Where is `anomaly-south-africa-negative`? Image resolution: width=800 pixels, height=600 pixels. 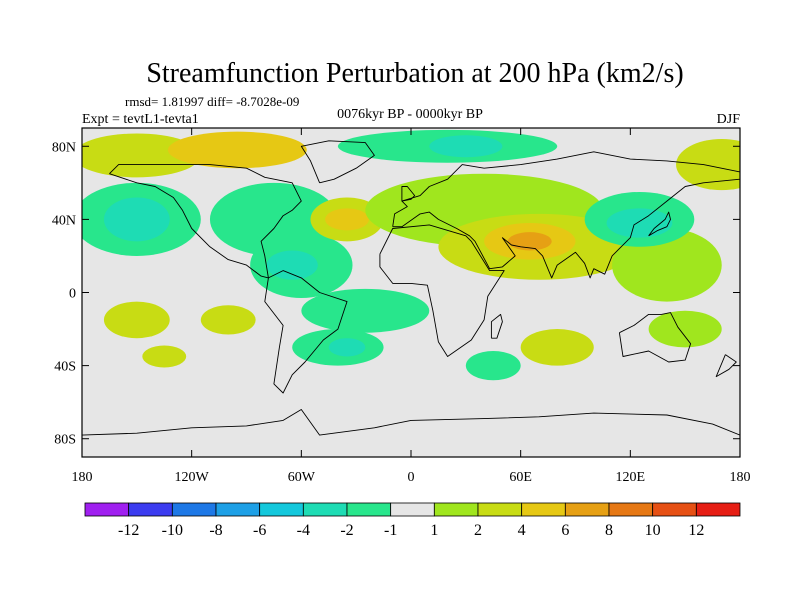
anomaly-south-africa-negative is located at coordinates (493, 365).